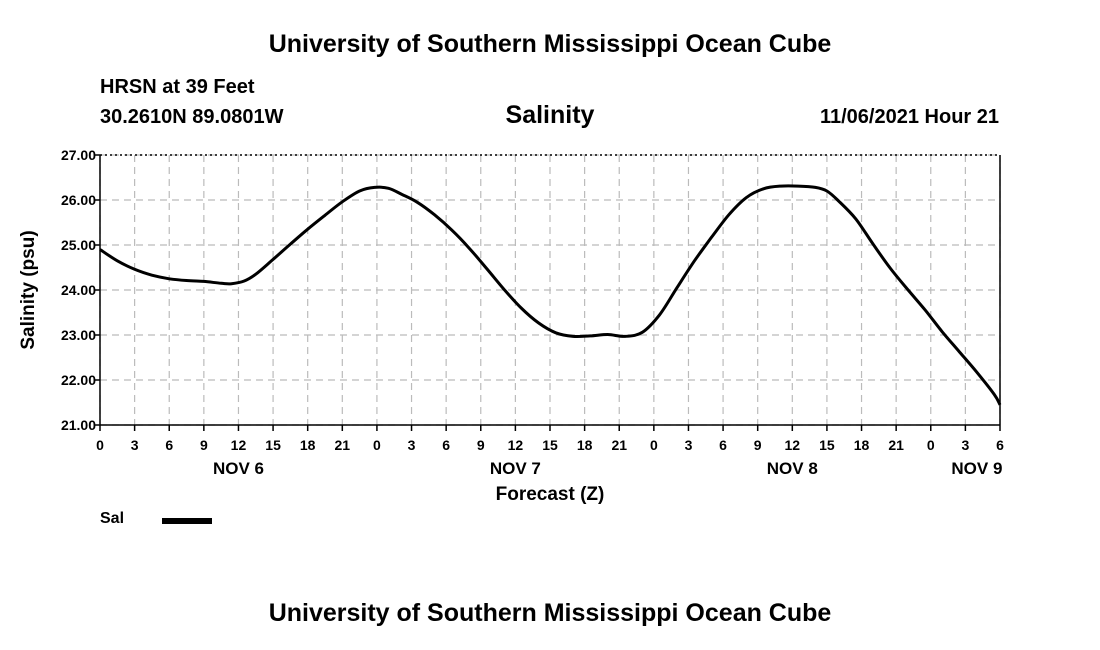 The image size is (1100, 650). I want to click on chart-title: Salinity, so click(550, 115).